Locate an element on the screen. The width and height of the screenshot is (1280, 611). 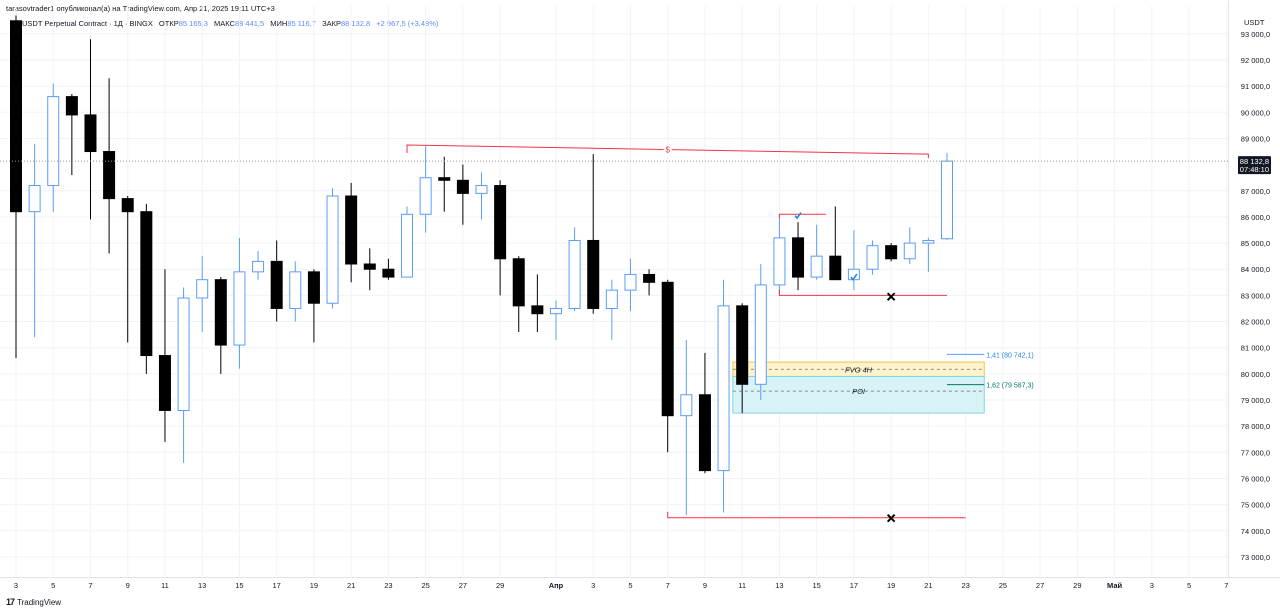
price-tick-label: 80 000,0 is located at coordinates (1255, 374).